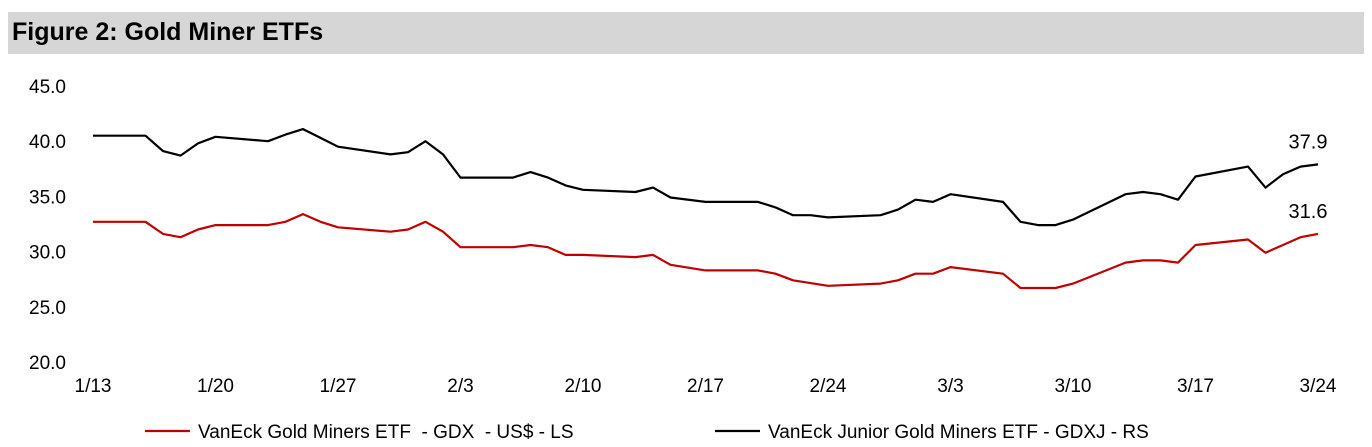 Image resolution: width=1372 pixels, height=447 pixels. I want to click on x-tick-label: 3/24, so click(1318, 386).